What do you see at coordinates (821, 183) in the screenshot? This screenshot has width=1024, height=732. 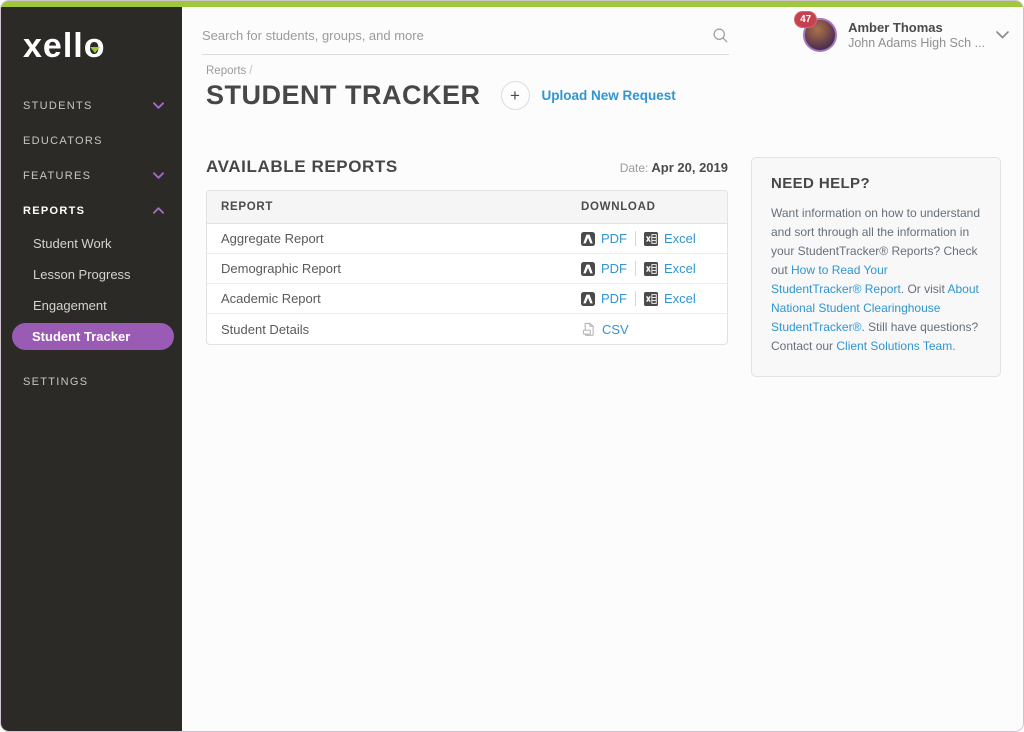 I see `need-help-title: NEED HELP?` at bounding box center [821, 183].